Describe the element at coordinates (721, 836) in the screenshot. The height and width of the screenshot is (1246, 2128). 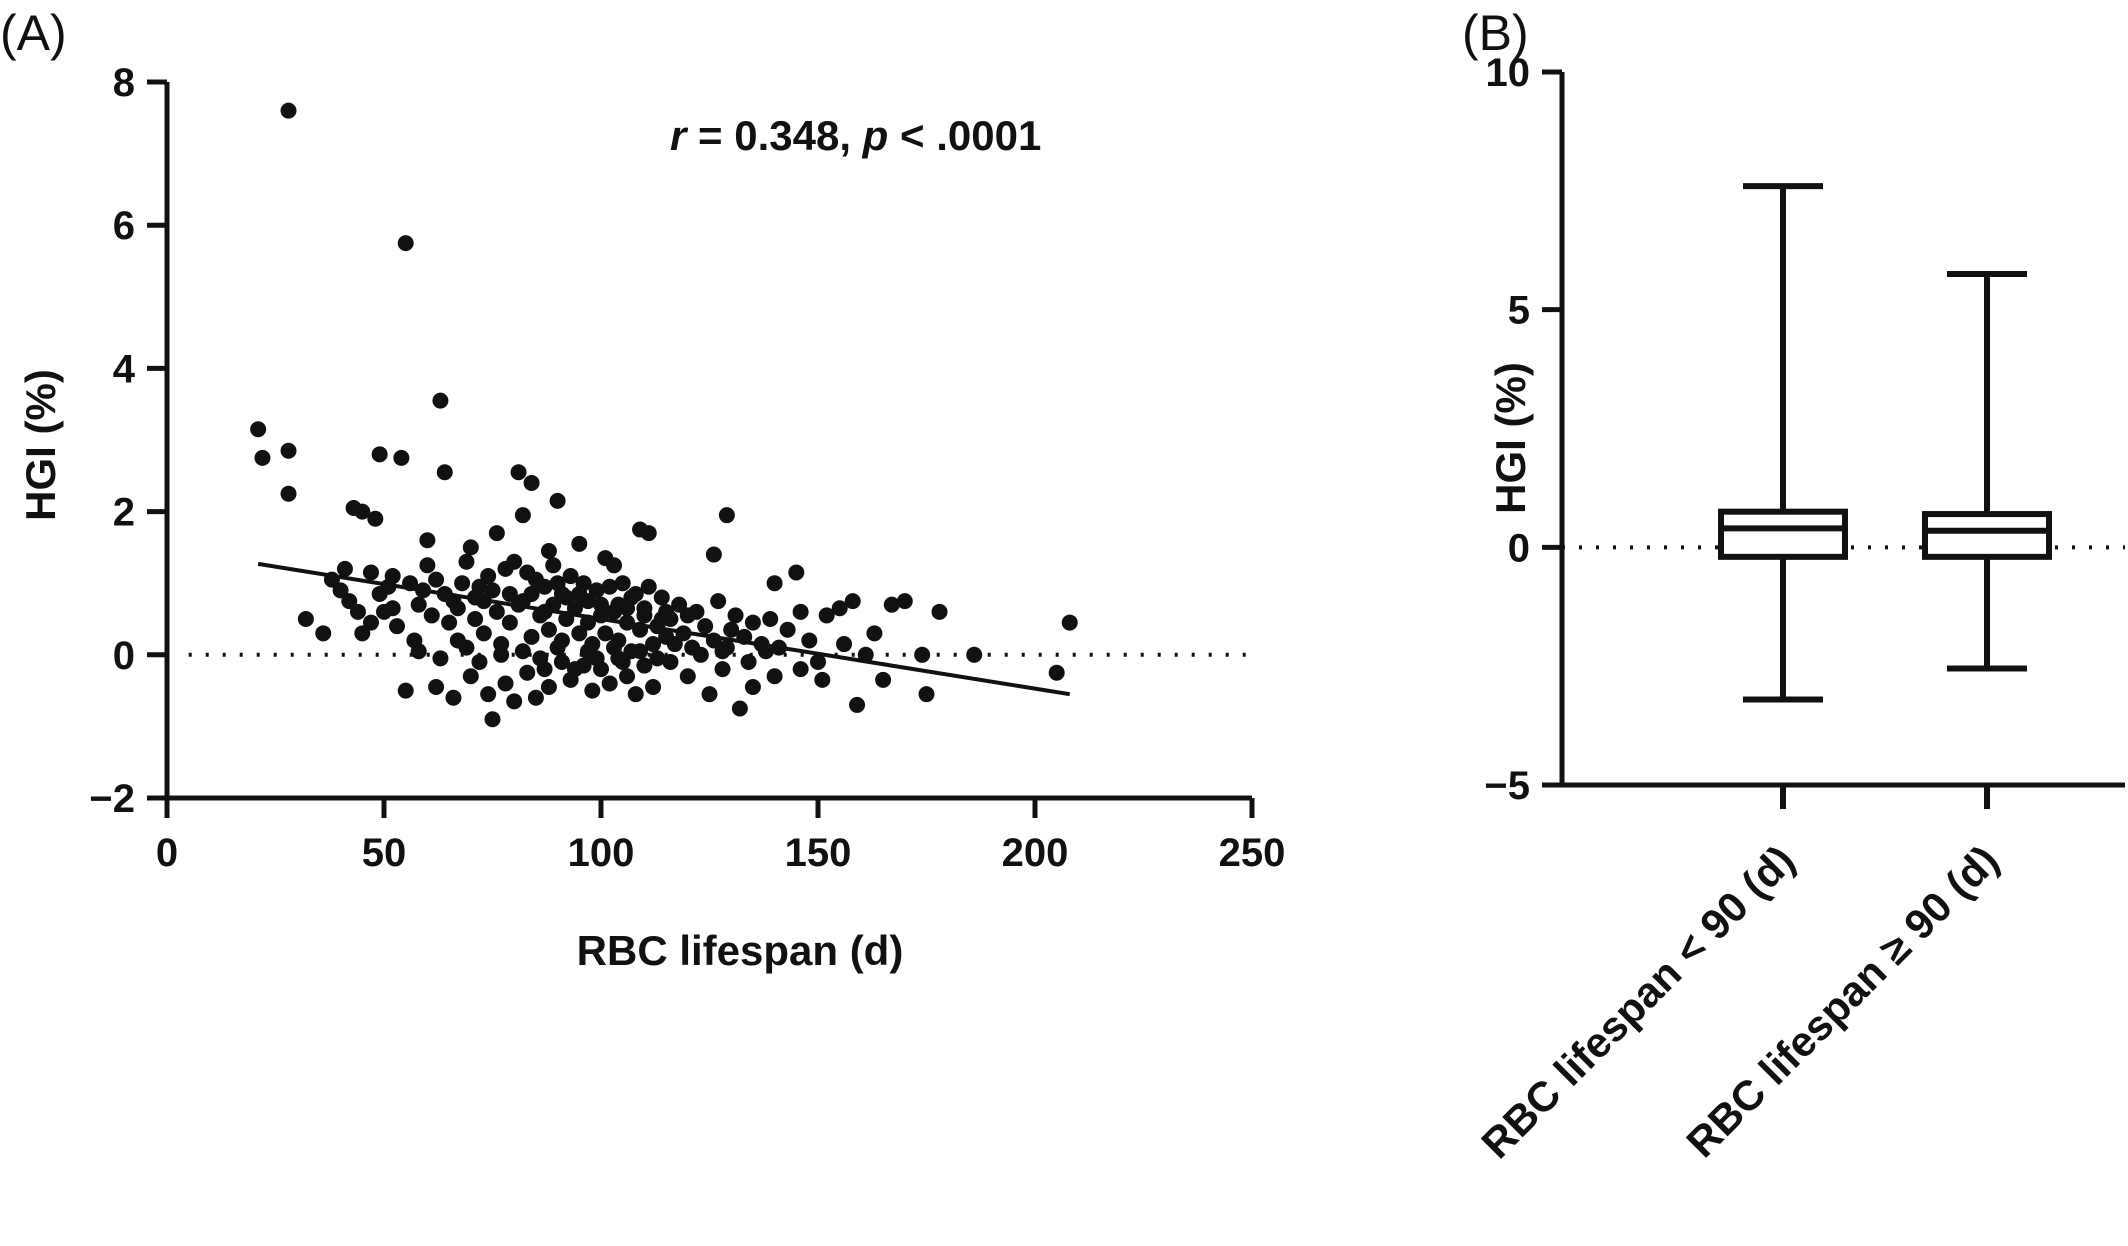
I see `x-ticks: 0 50 100 150 200 250` at that location.